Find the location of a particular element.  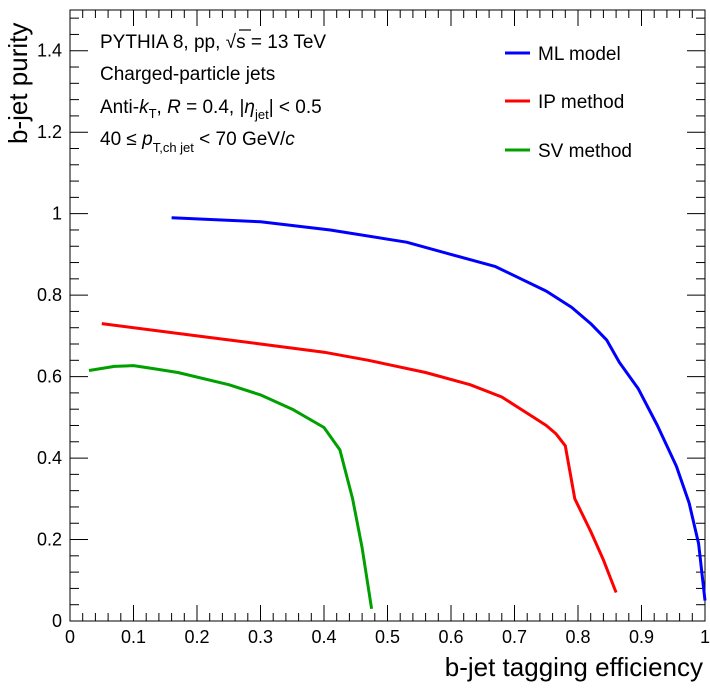

x-tick-label: 0.4 is located at coordinates (323, 637).